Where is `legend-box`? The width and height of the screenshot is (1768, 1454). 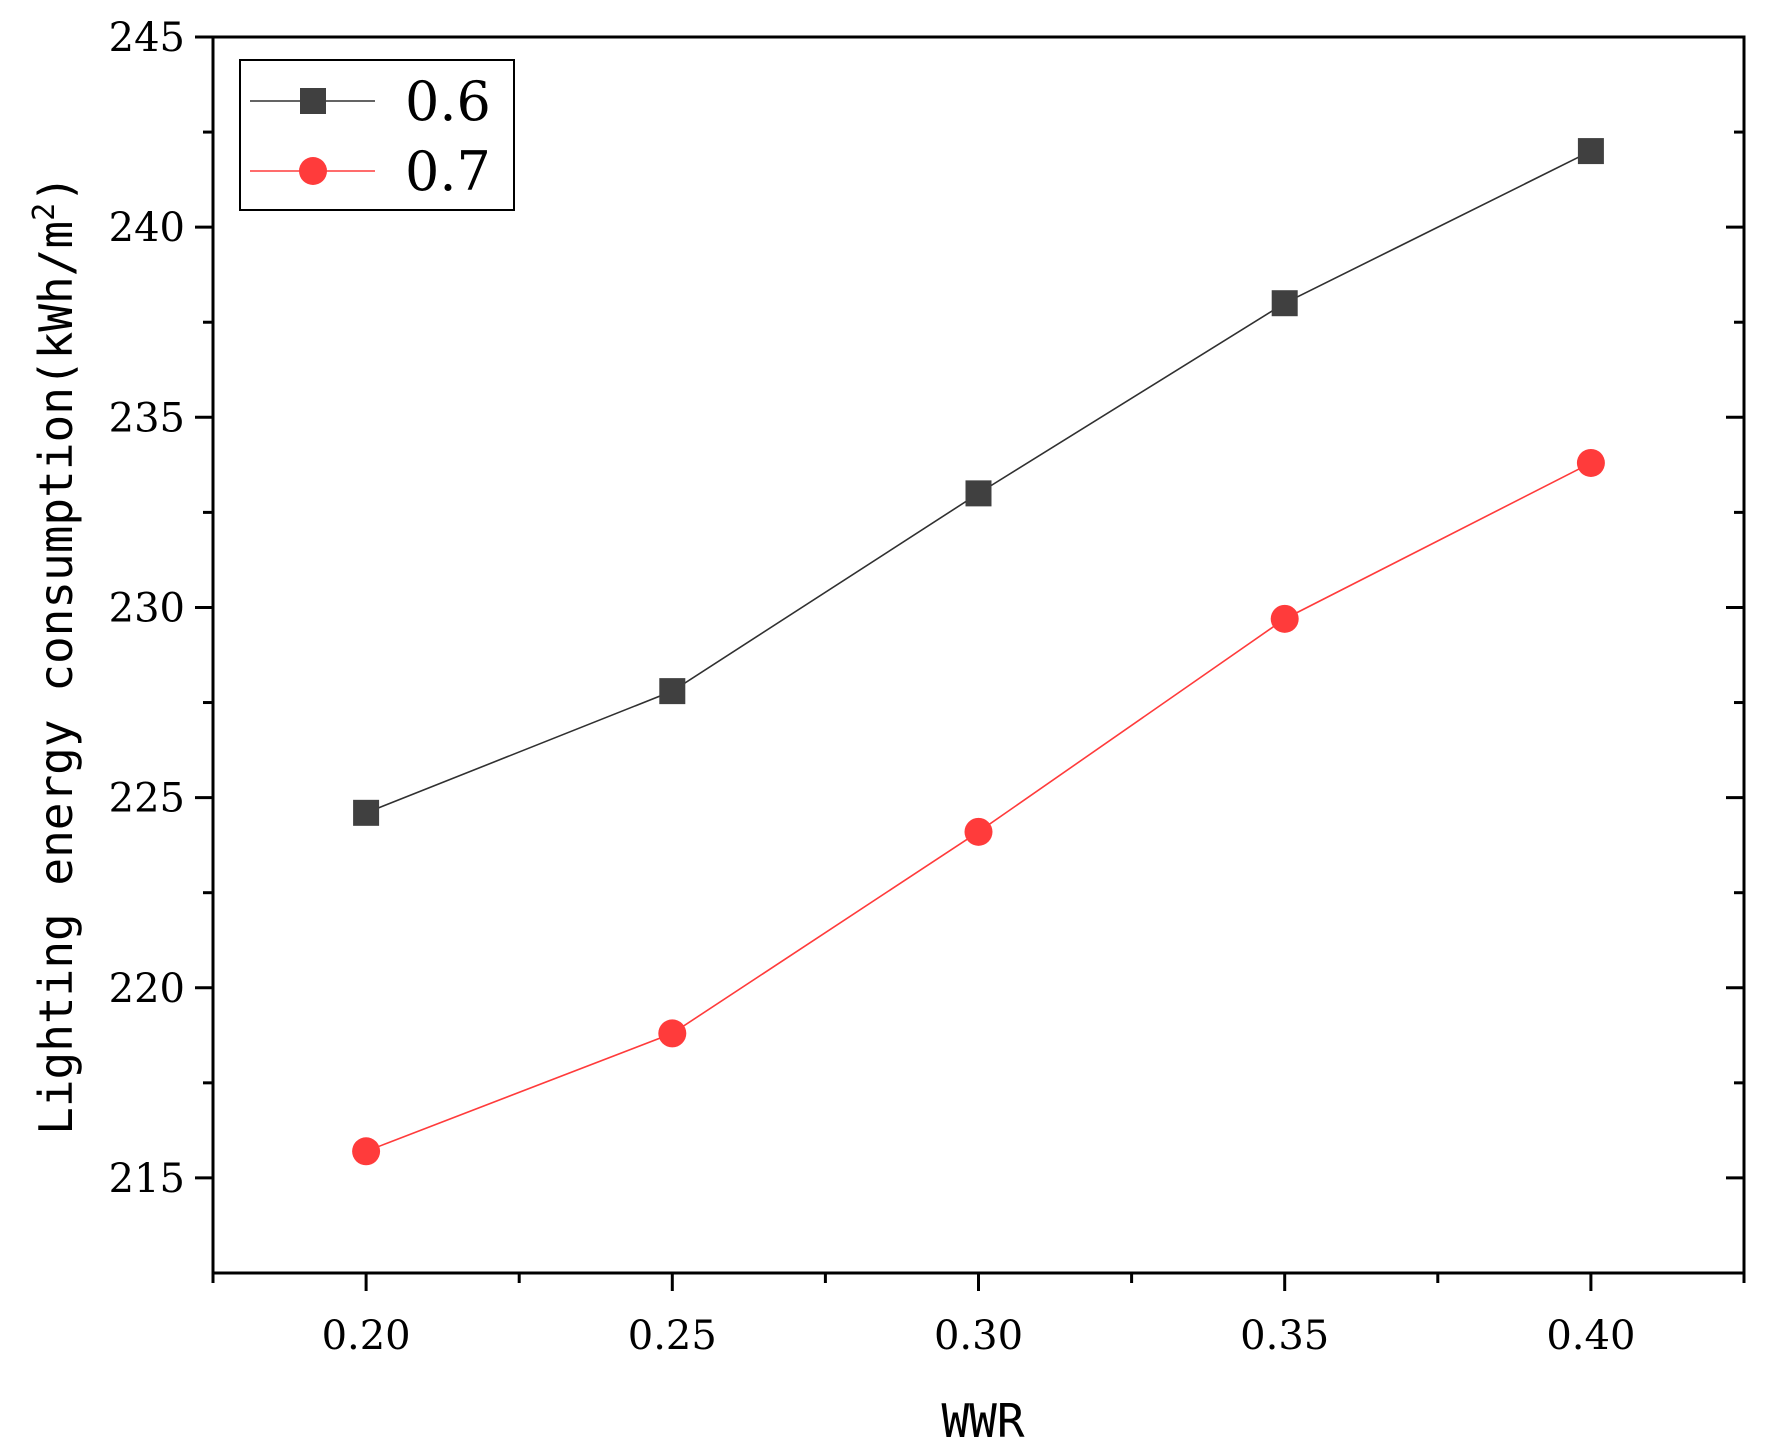 legend-box is located at coordinates (377, 135).